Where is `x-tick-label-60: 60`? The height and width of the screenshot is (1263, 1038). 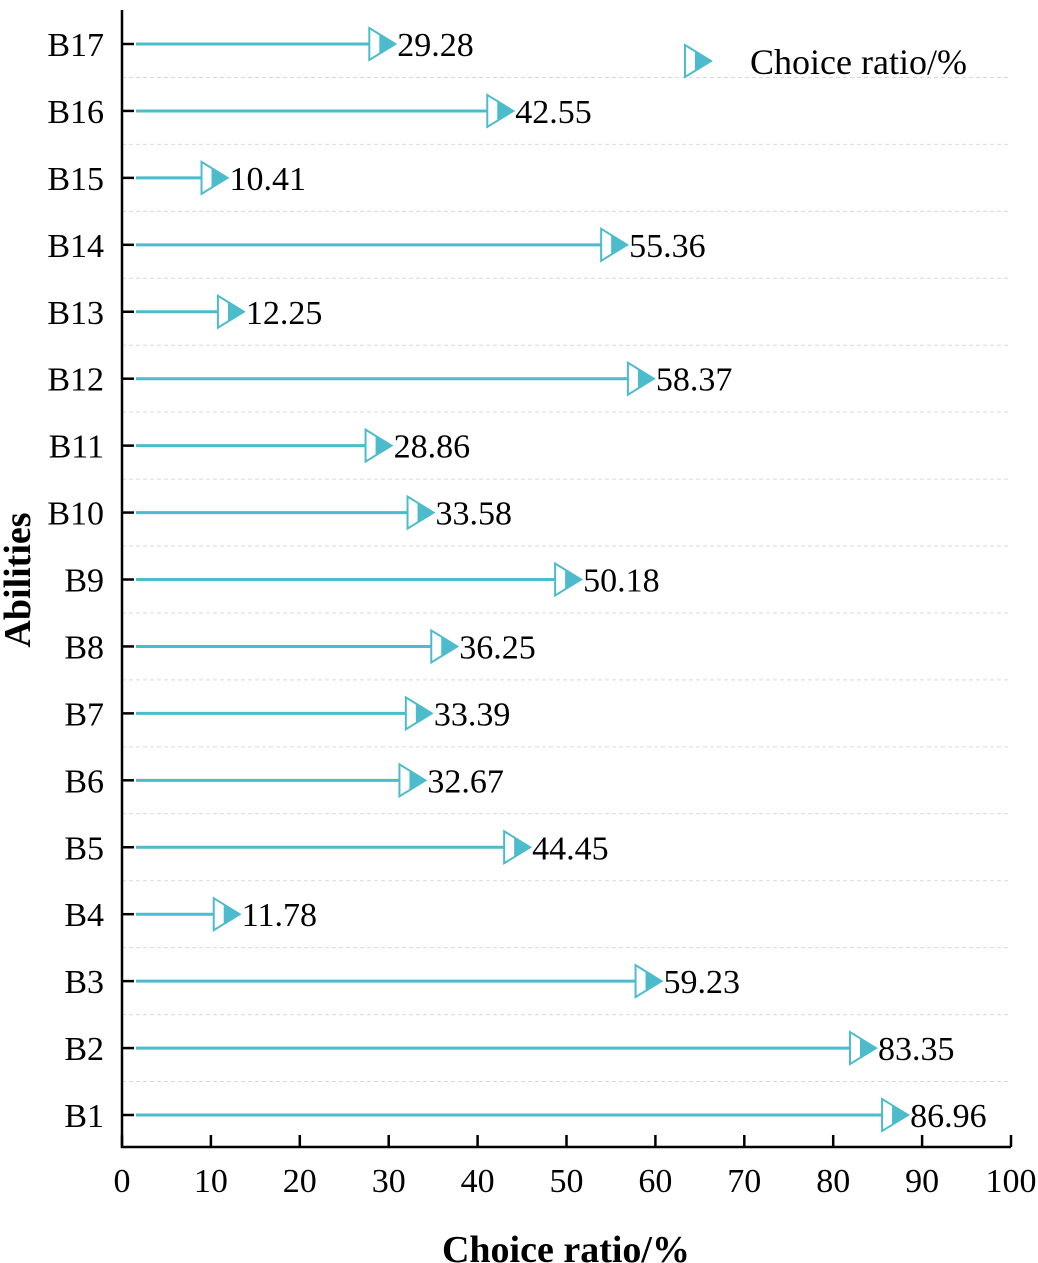 x-tick-label-60: 60 is located at coordinates (655, 1181).